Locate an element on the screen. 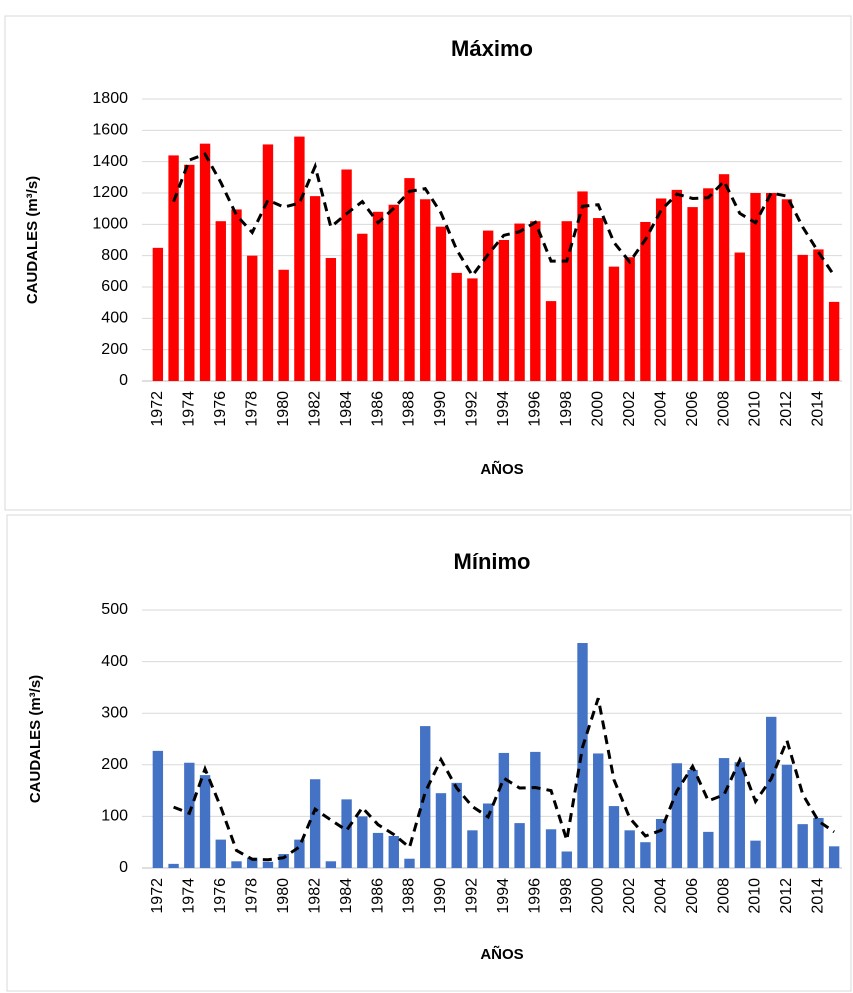 This screenshot has height=993, width=853. y-tick-label: 1000 is located at coordinates (110, 224).